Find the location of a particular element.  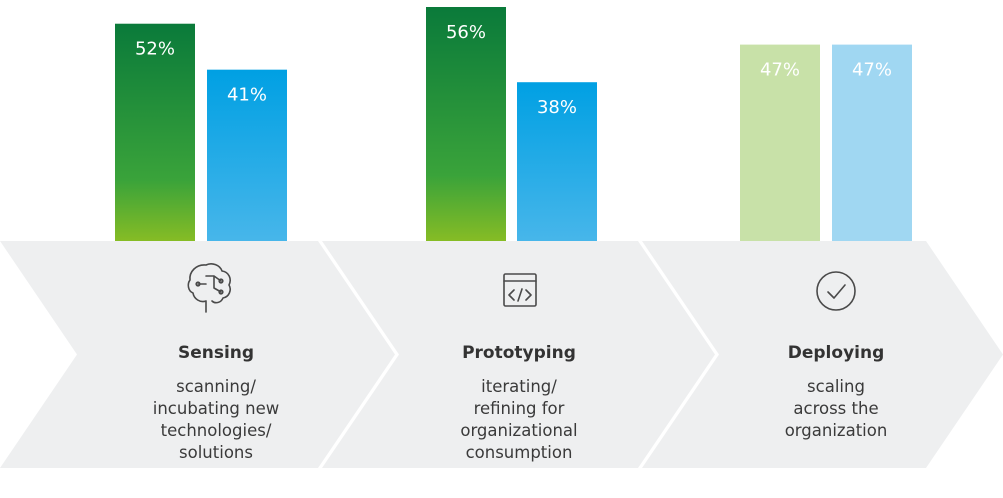

code-window-icon is located at coordinates (520, 290).